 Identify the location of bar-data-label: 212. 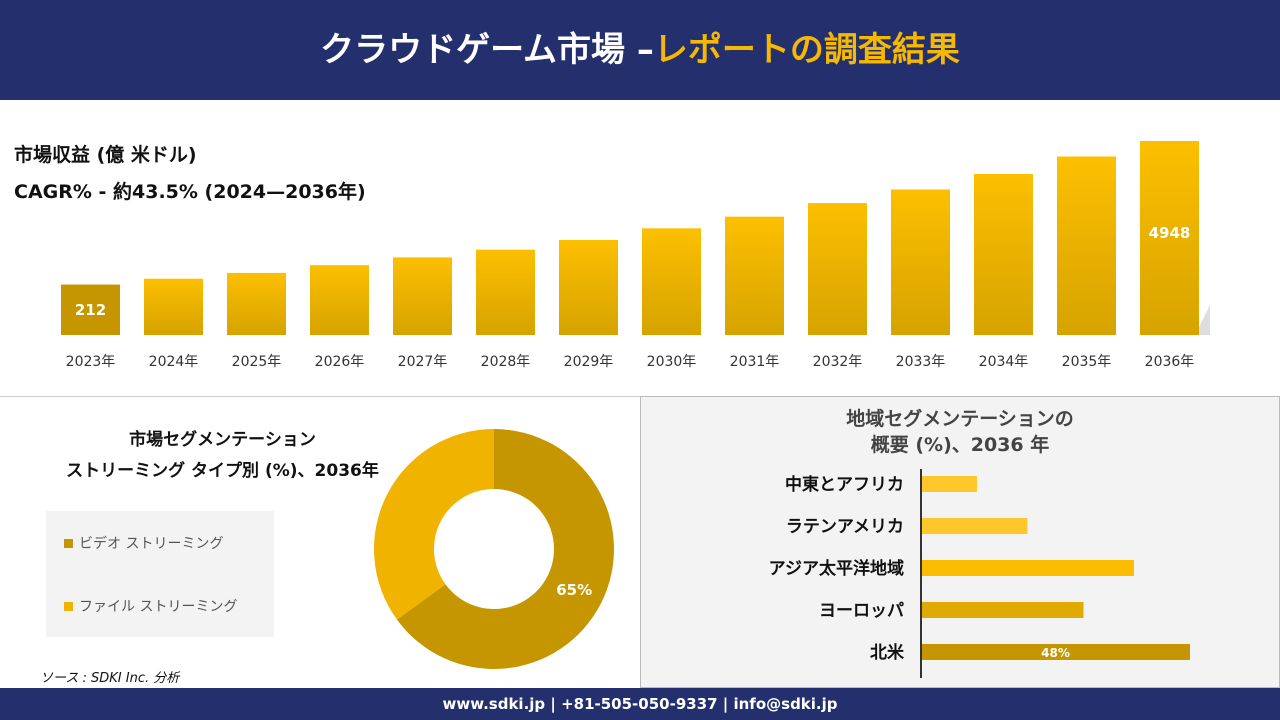
(90, 310).